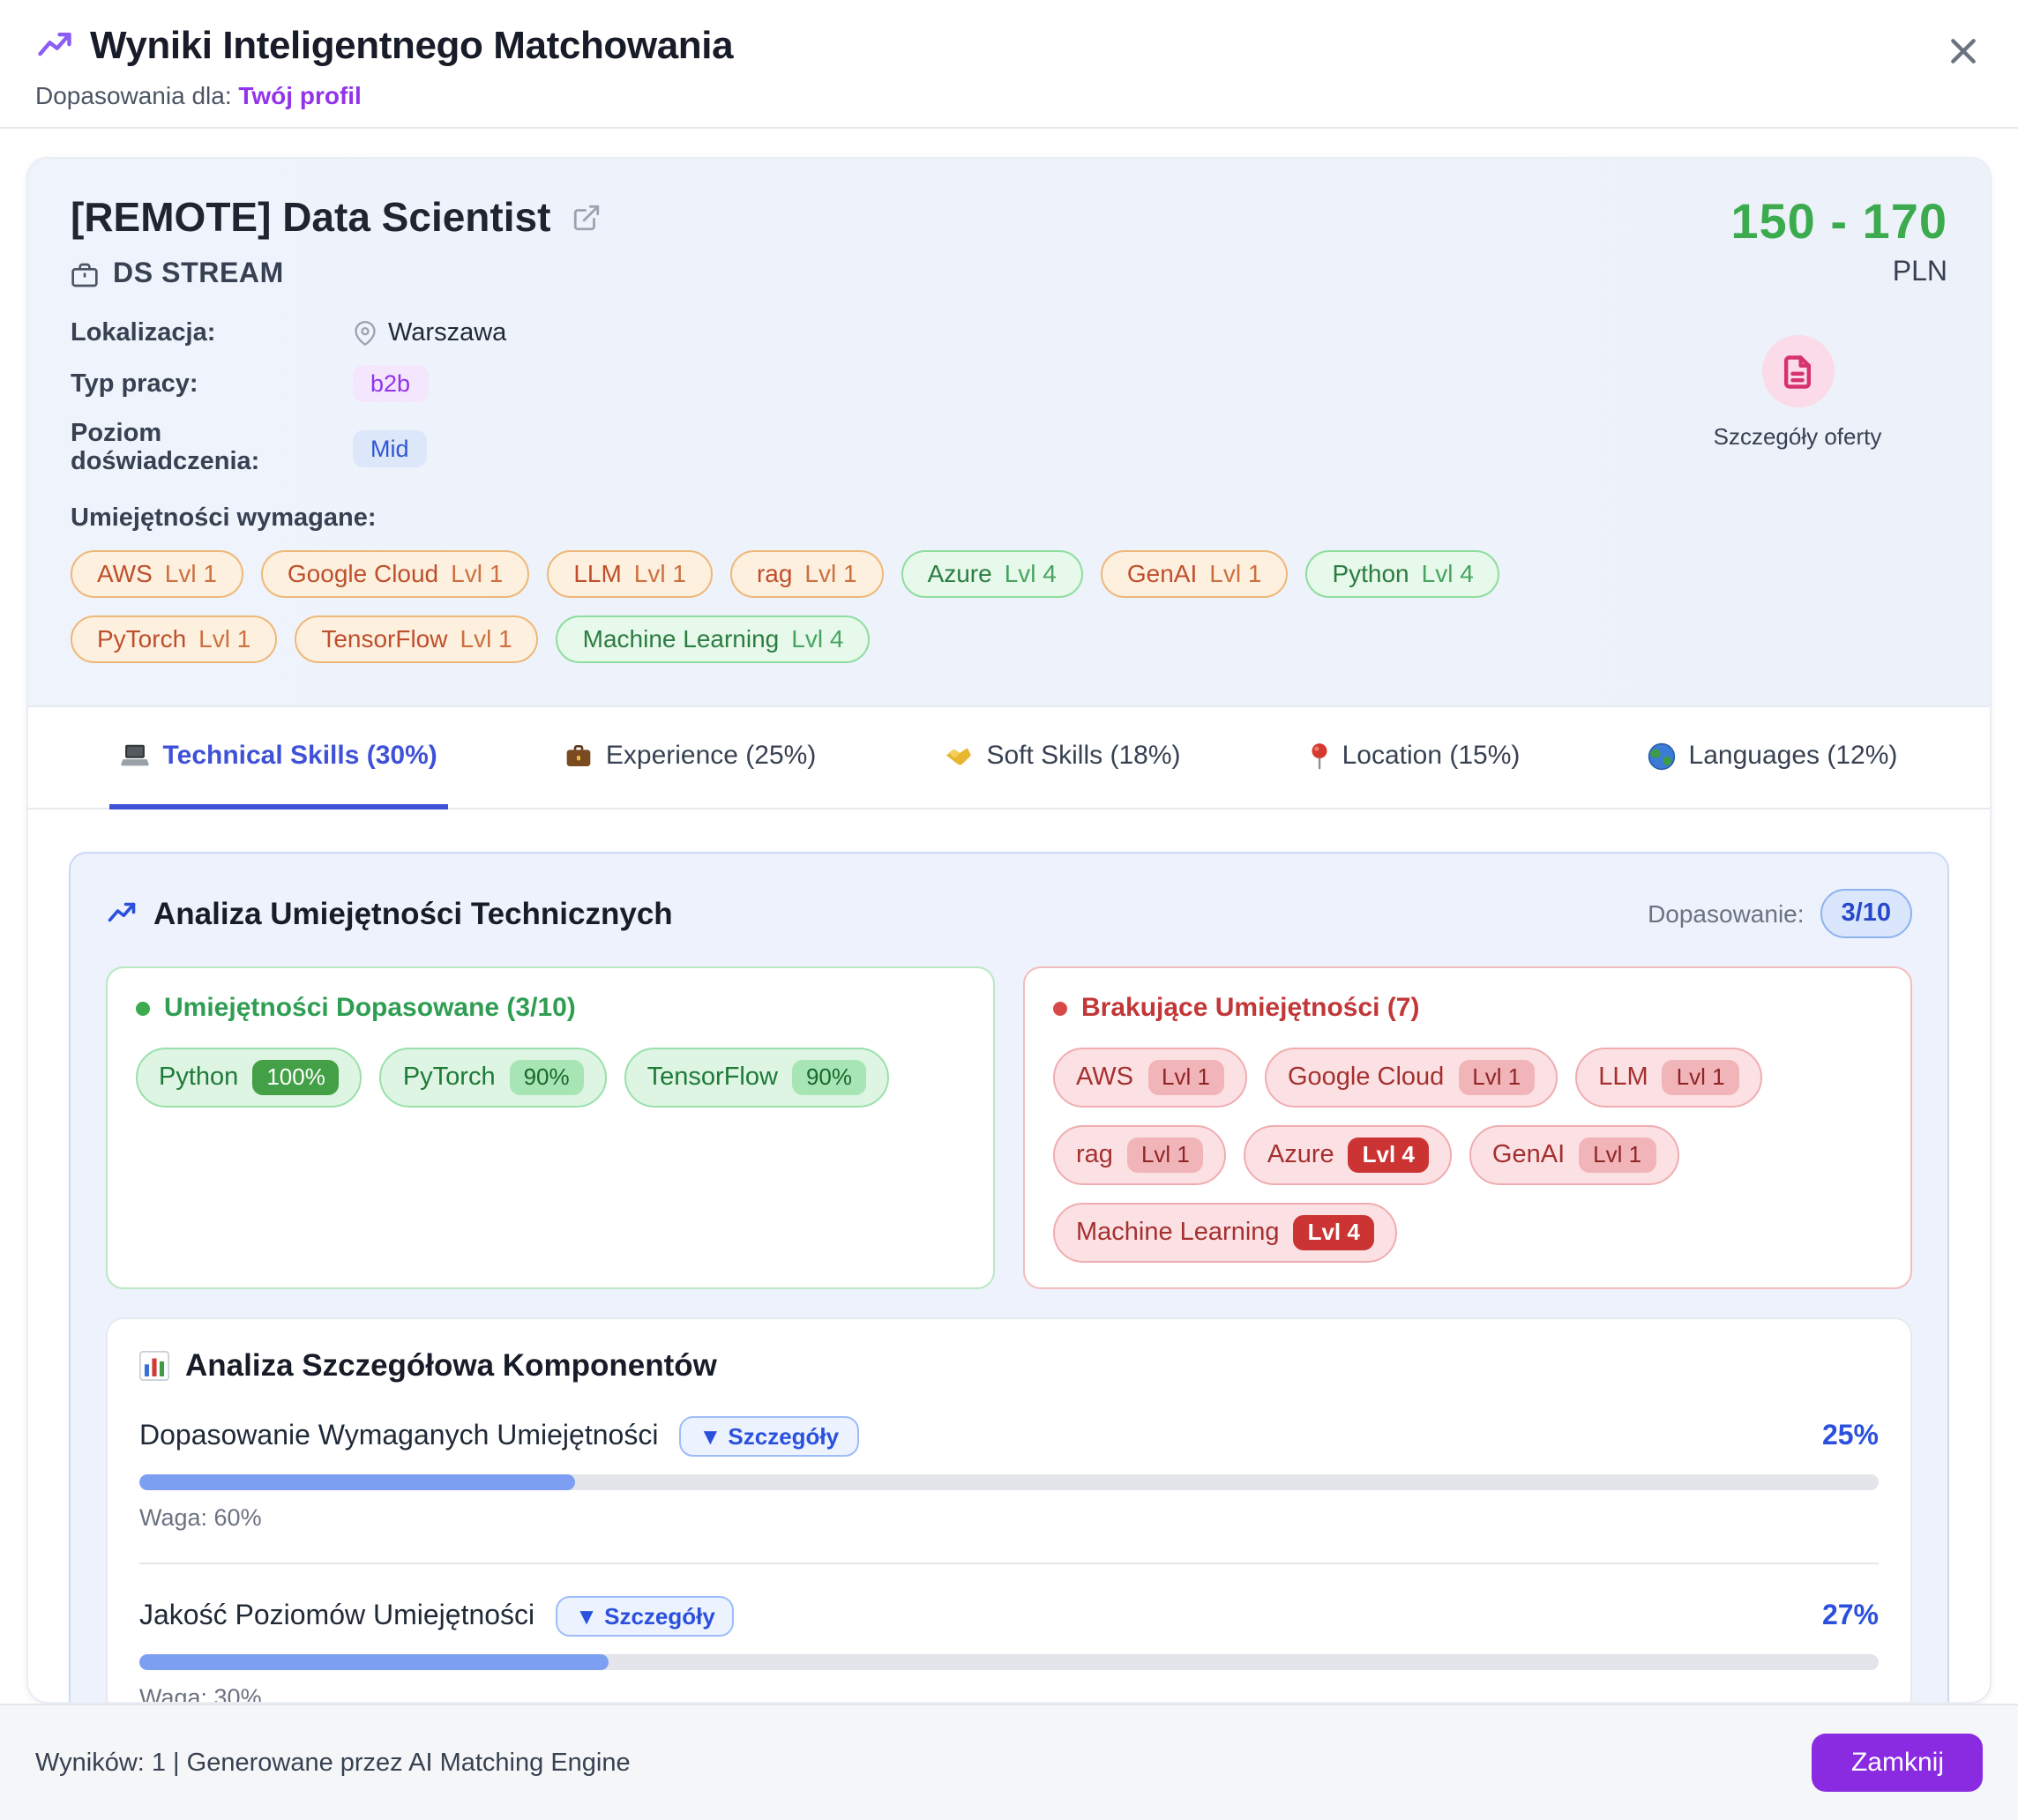  Describe the element at coordinates (630, 574) in the screenshot. I see `skill-chip: LLM Lvl 1` at that location.